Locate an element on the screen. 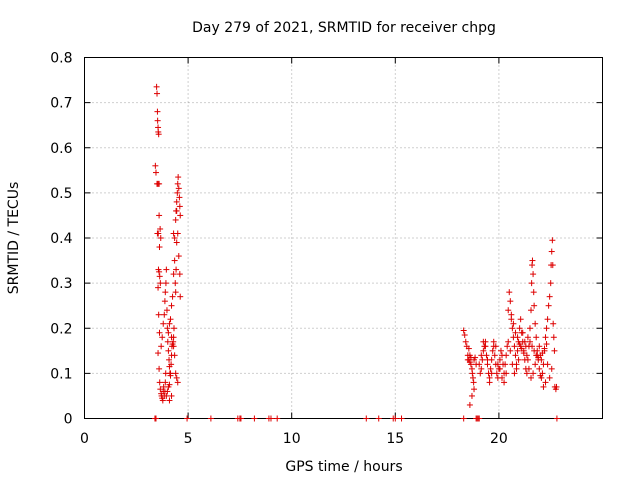 The width and height of the screenshot is (640, 480). y-axis-title: SRMTID / TECUs is located at coordinates (14, 238).